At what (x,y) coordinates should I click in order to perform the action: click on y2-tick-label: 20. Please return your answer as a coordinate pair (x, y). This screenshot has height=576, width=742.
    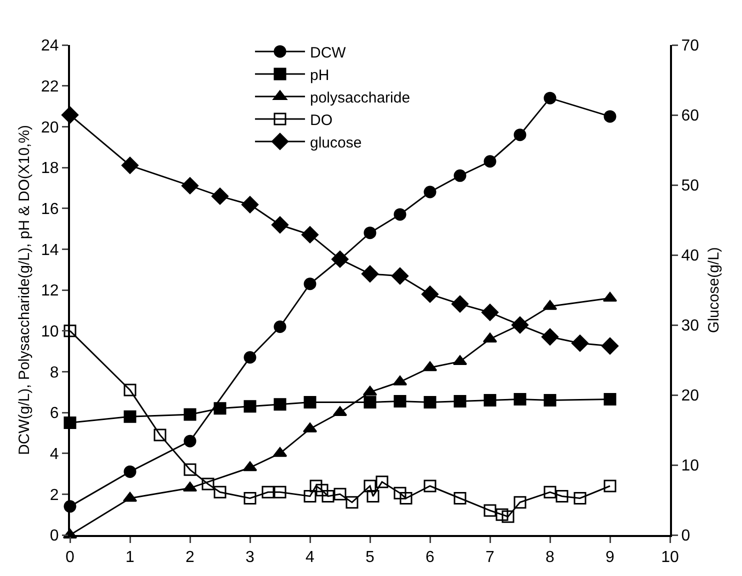
    Looking at the image, I should click on (690, 396).